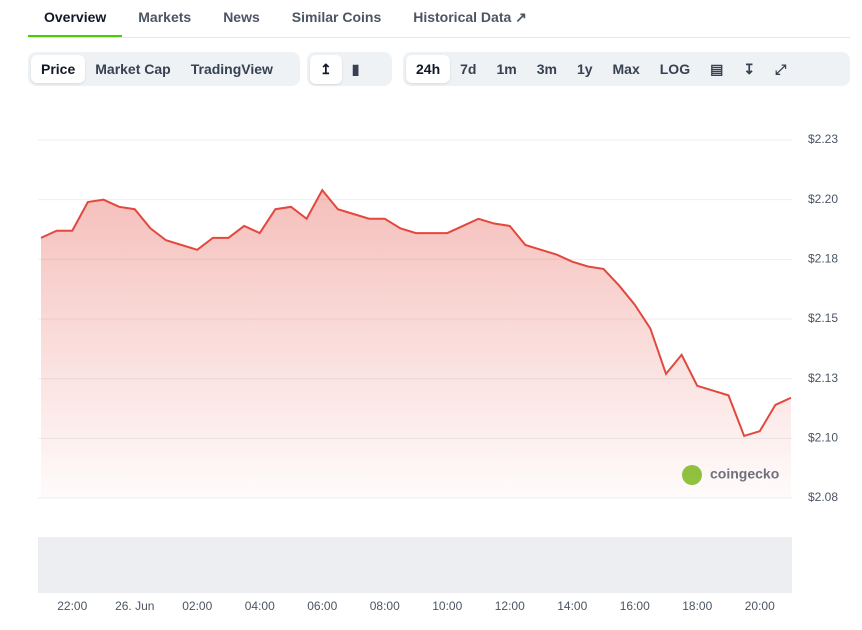 The height and width of the screenshot is (630, 862). What do you see at coordinates (823, 259) in the screenshot?
I see `y-tick-label: $2.18` at bounding box center [823, 259].